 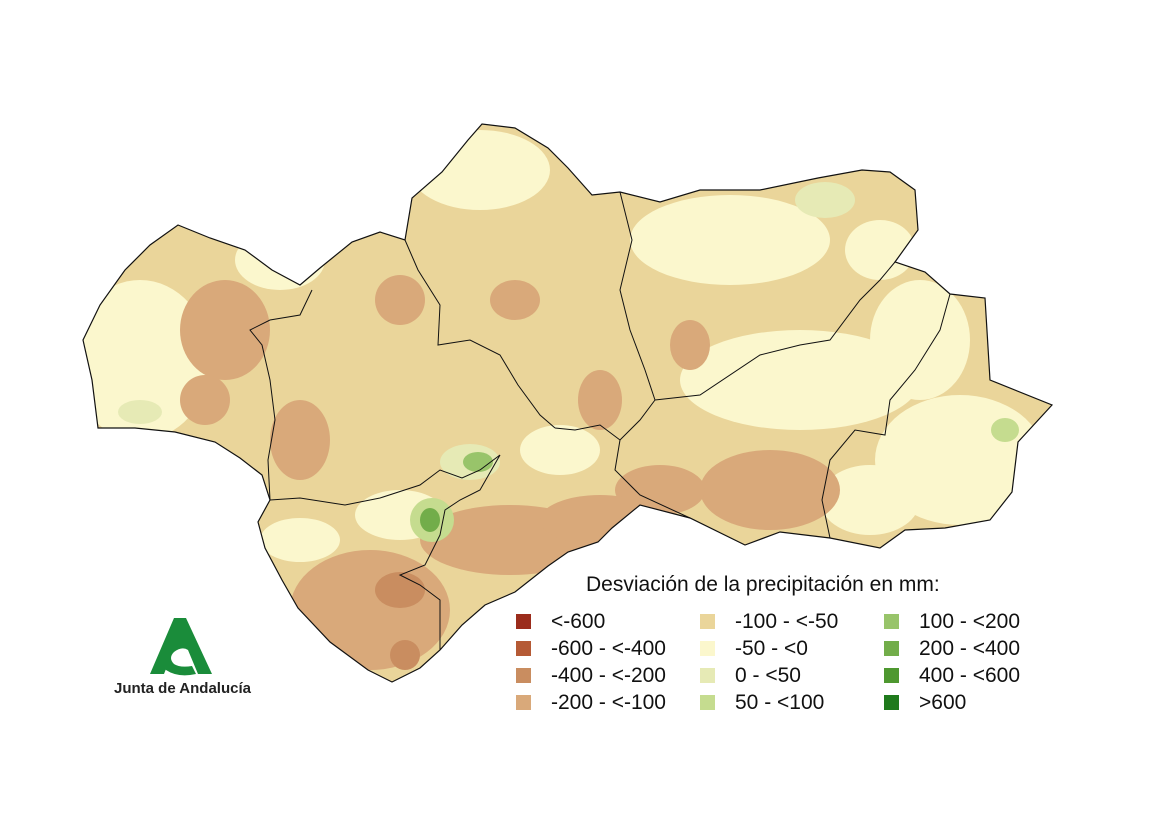 I want to click on border-granada-almeria, so click(x=886, y=416).